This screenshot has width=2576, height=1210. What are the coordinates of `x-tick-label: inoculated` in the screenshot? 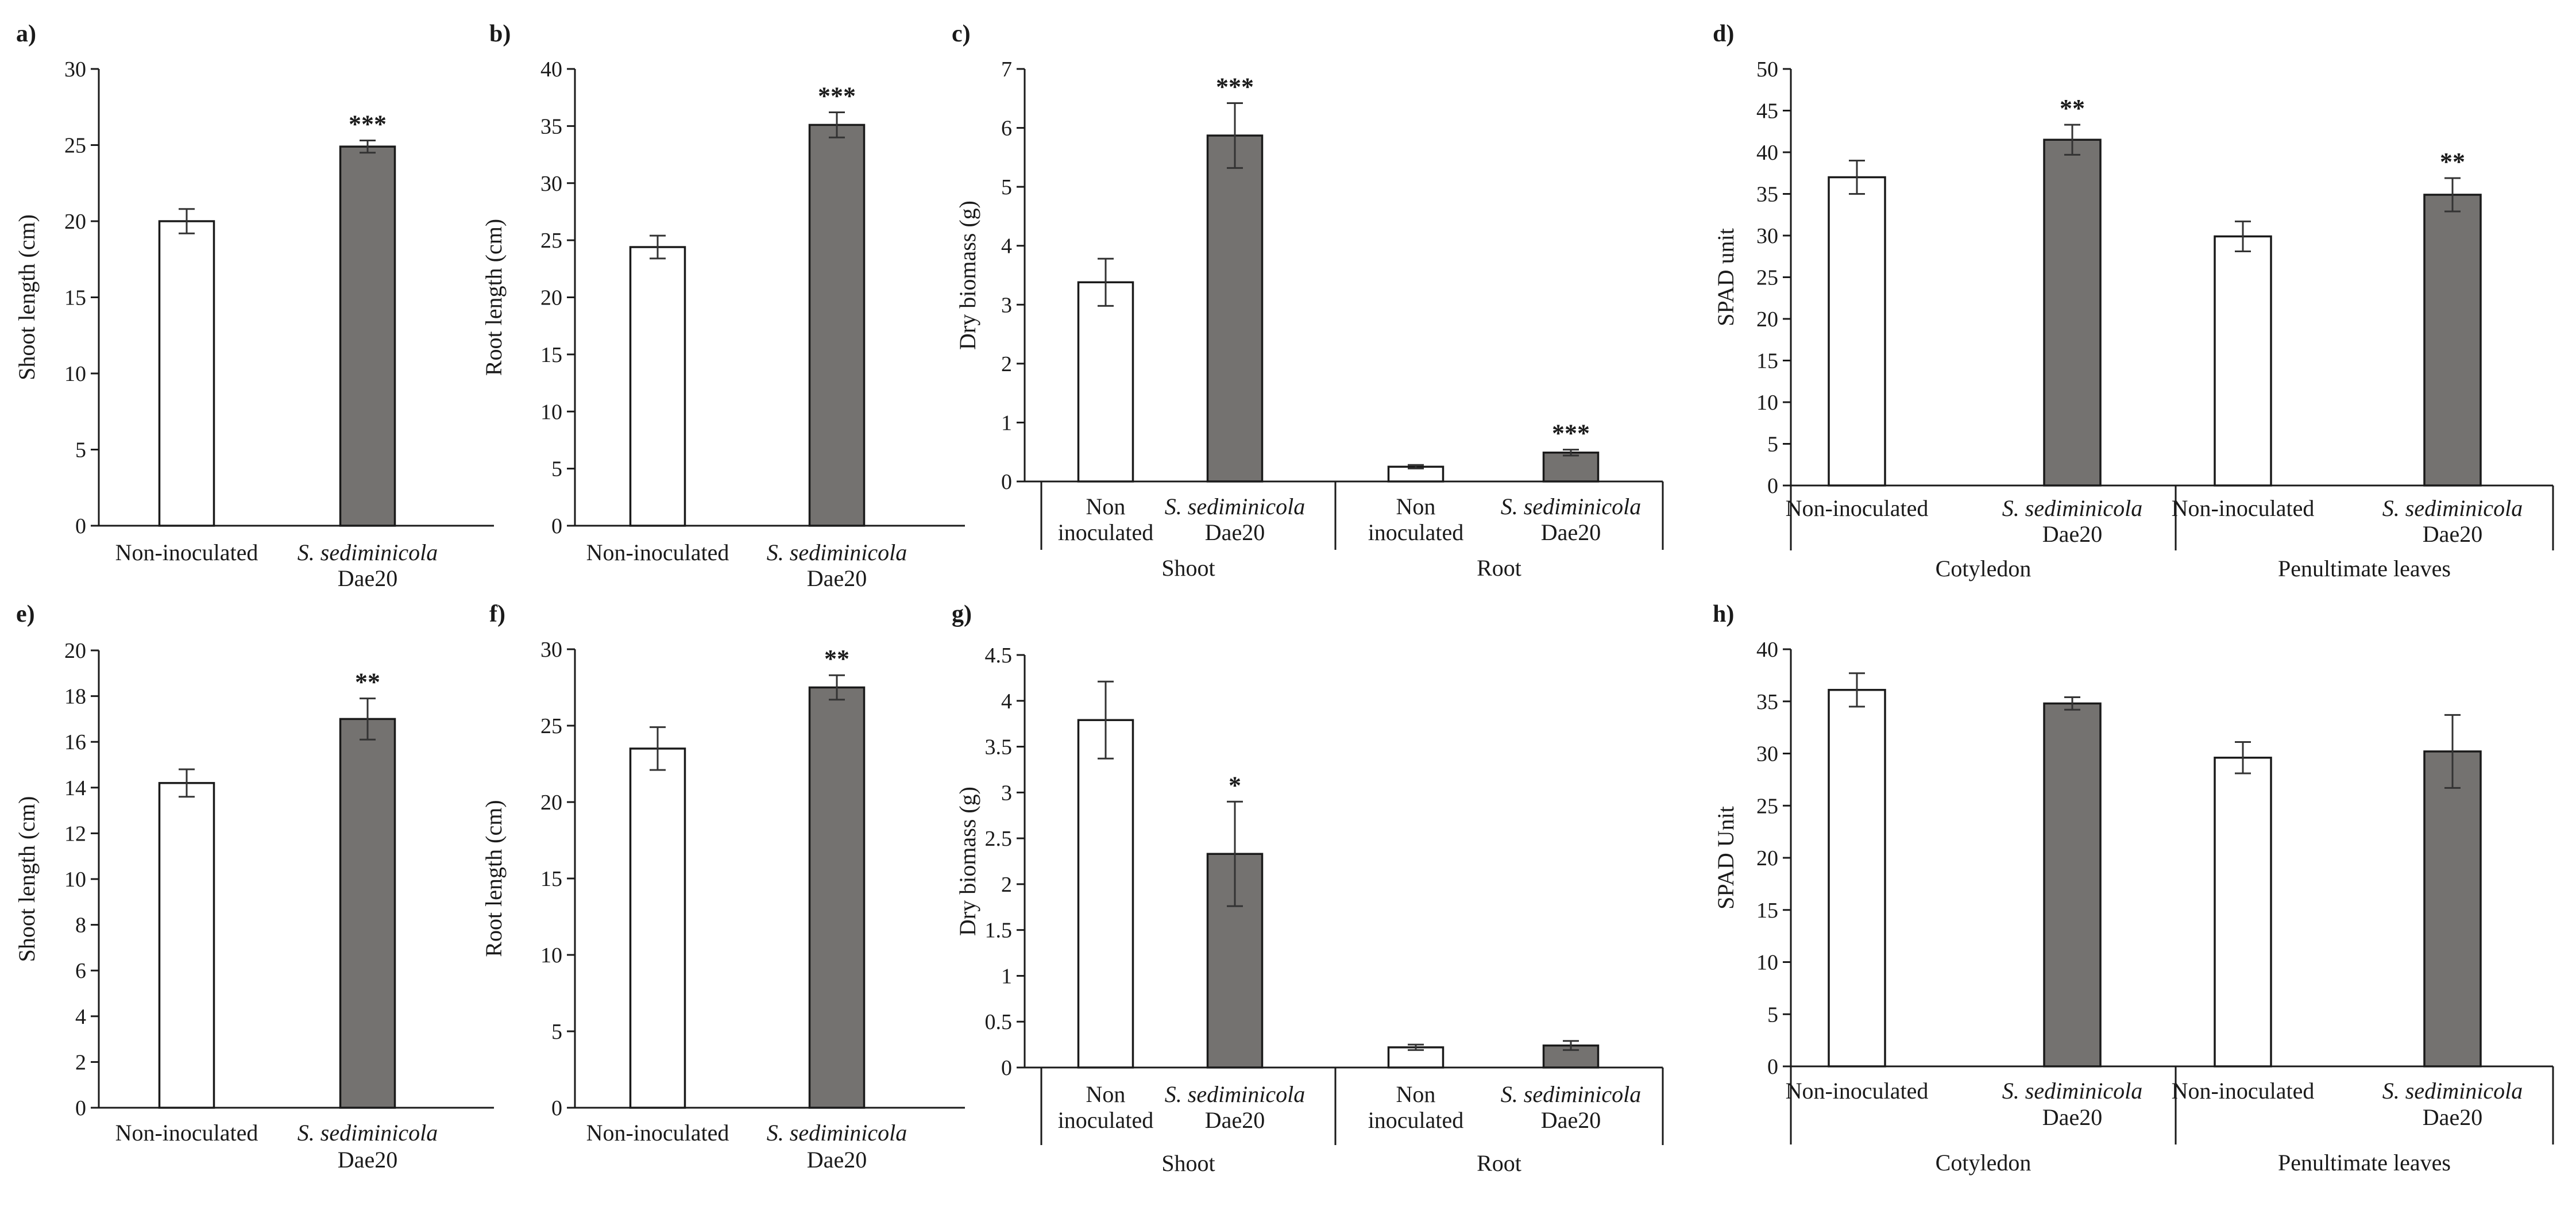 It's located at (1416, 1120).